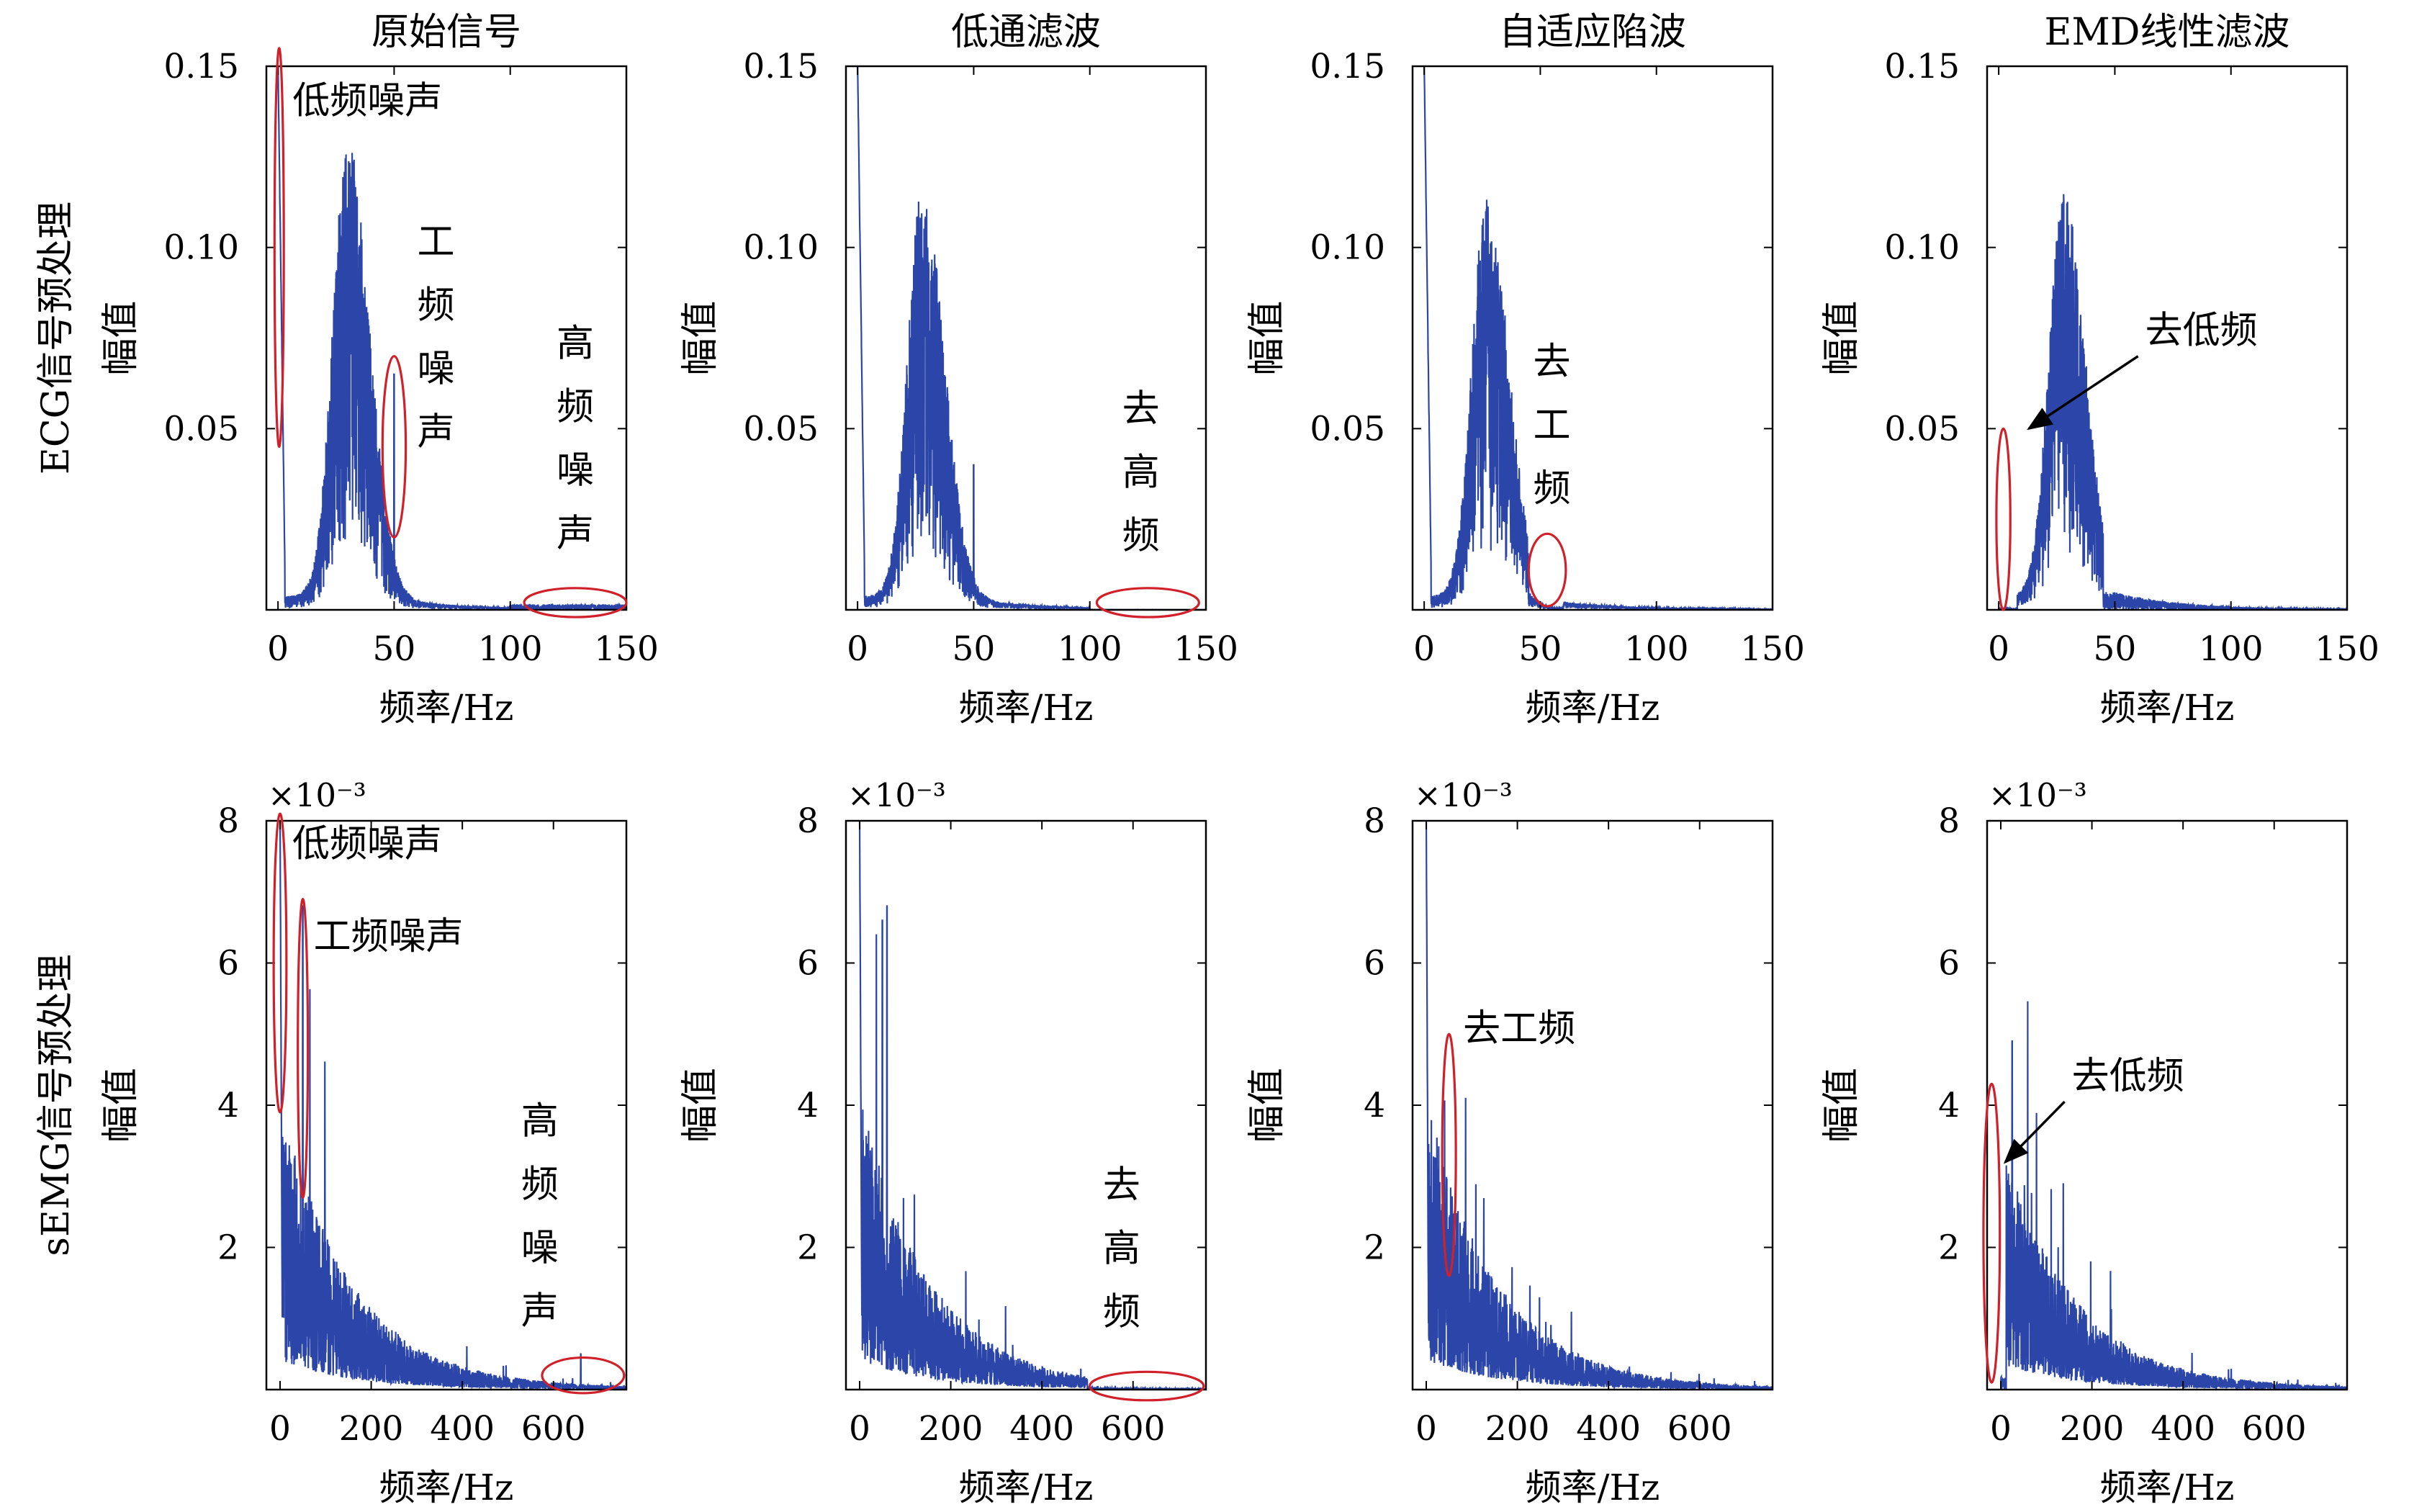  Describe the element at coordinates (1519, 1028) in the screenshot. I see `annotation-label: 去工频` at that location.